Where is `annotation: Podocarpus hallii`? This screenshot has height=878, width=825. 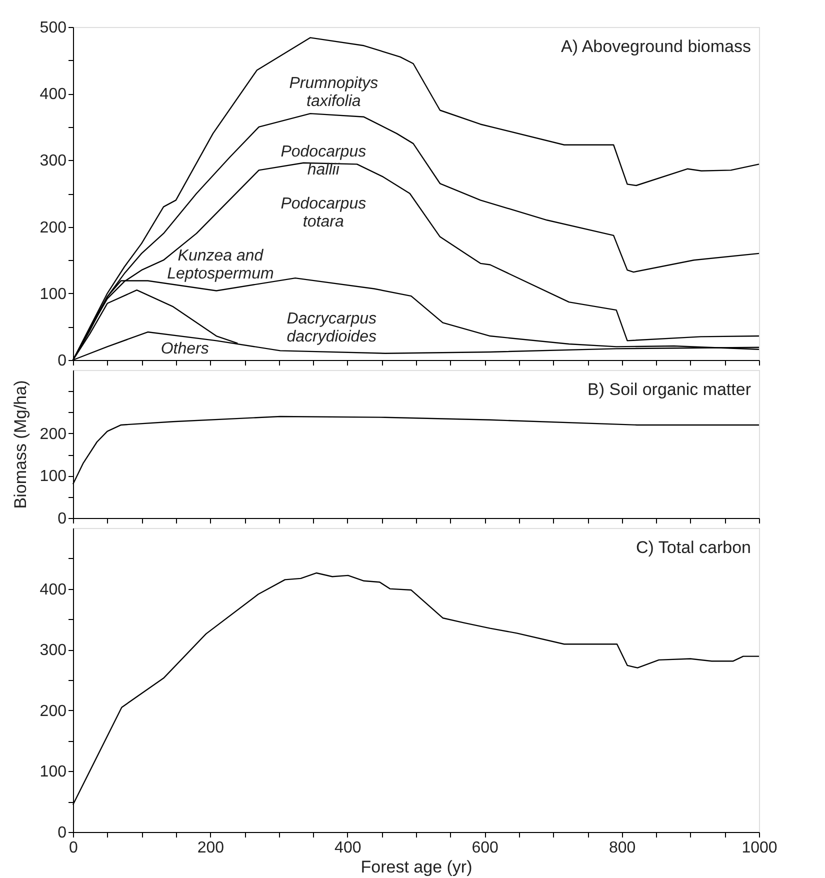 annotation: Podocarpus hallii is located at coordinates (323, 161).